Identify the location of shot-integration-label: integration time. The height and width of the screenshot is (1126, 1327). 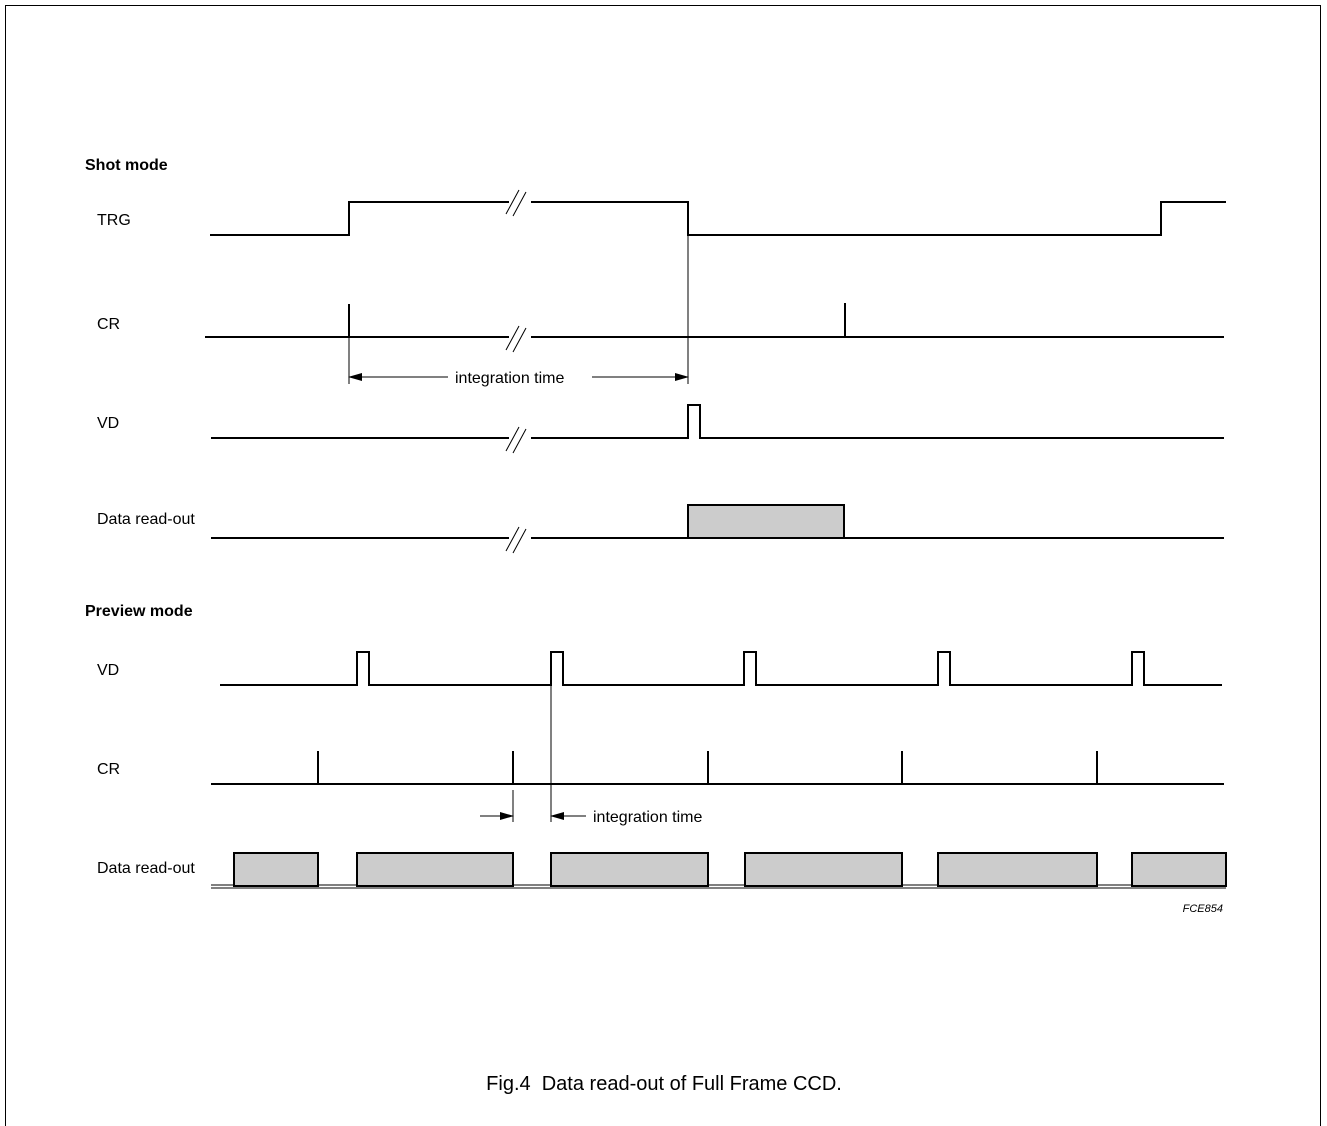
(509, 378).